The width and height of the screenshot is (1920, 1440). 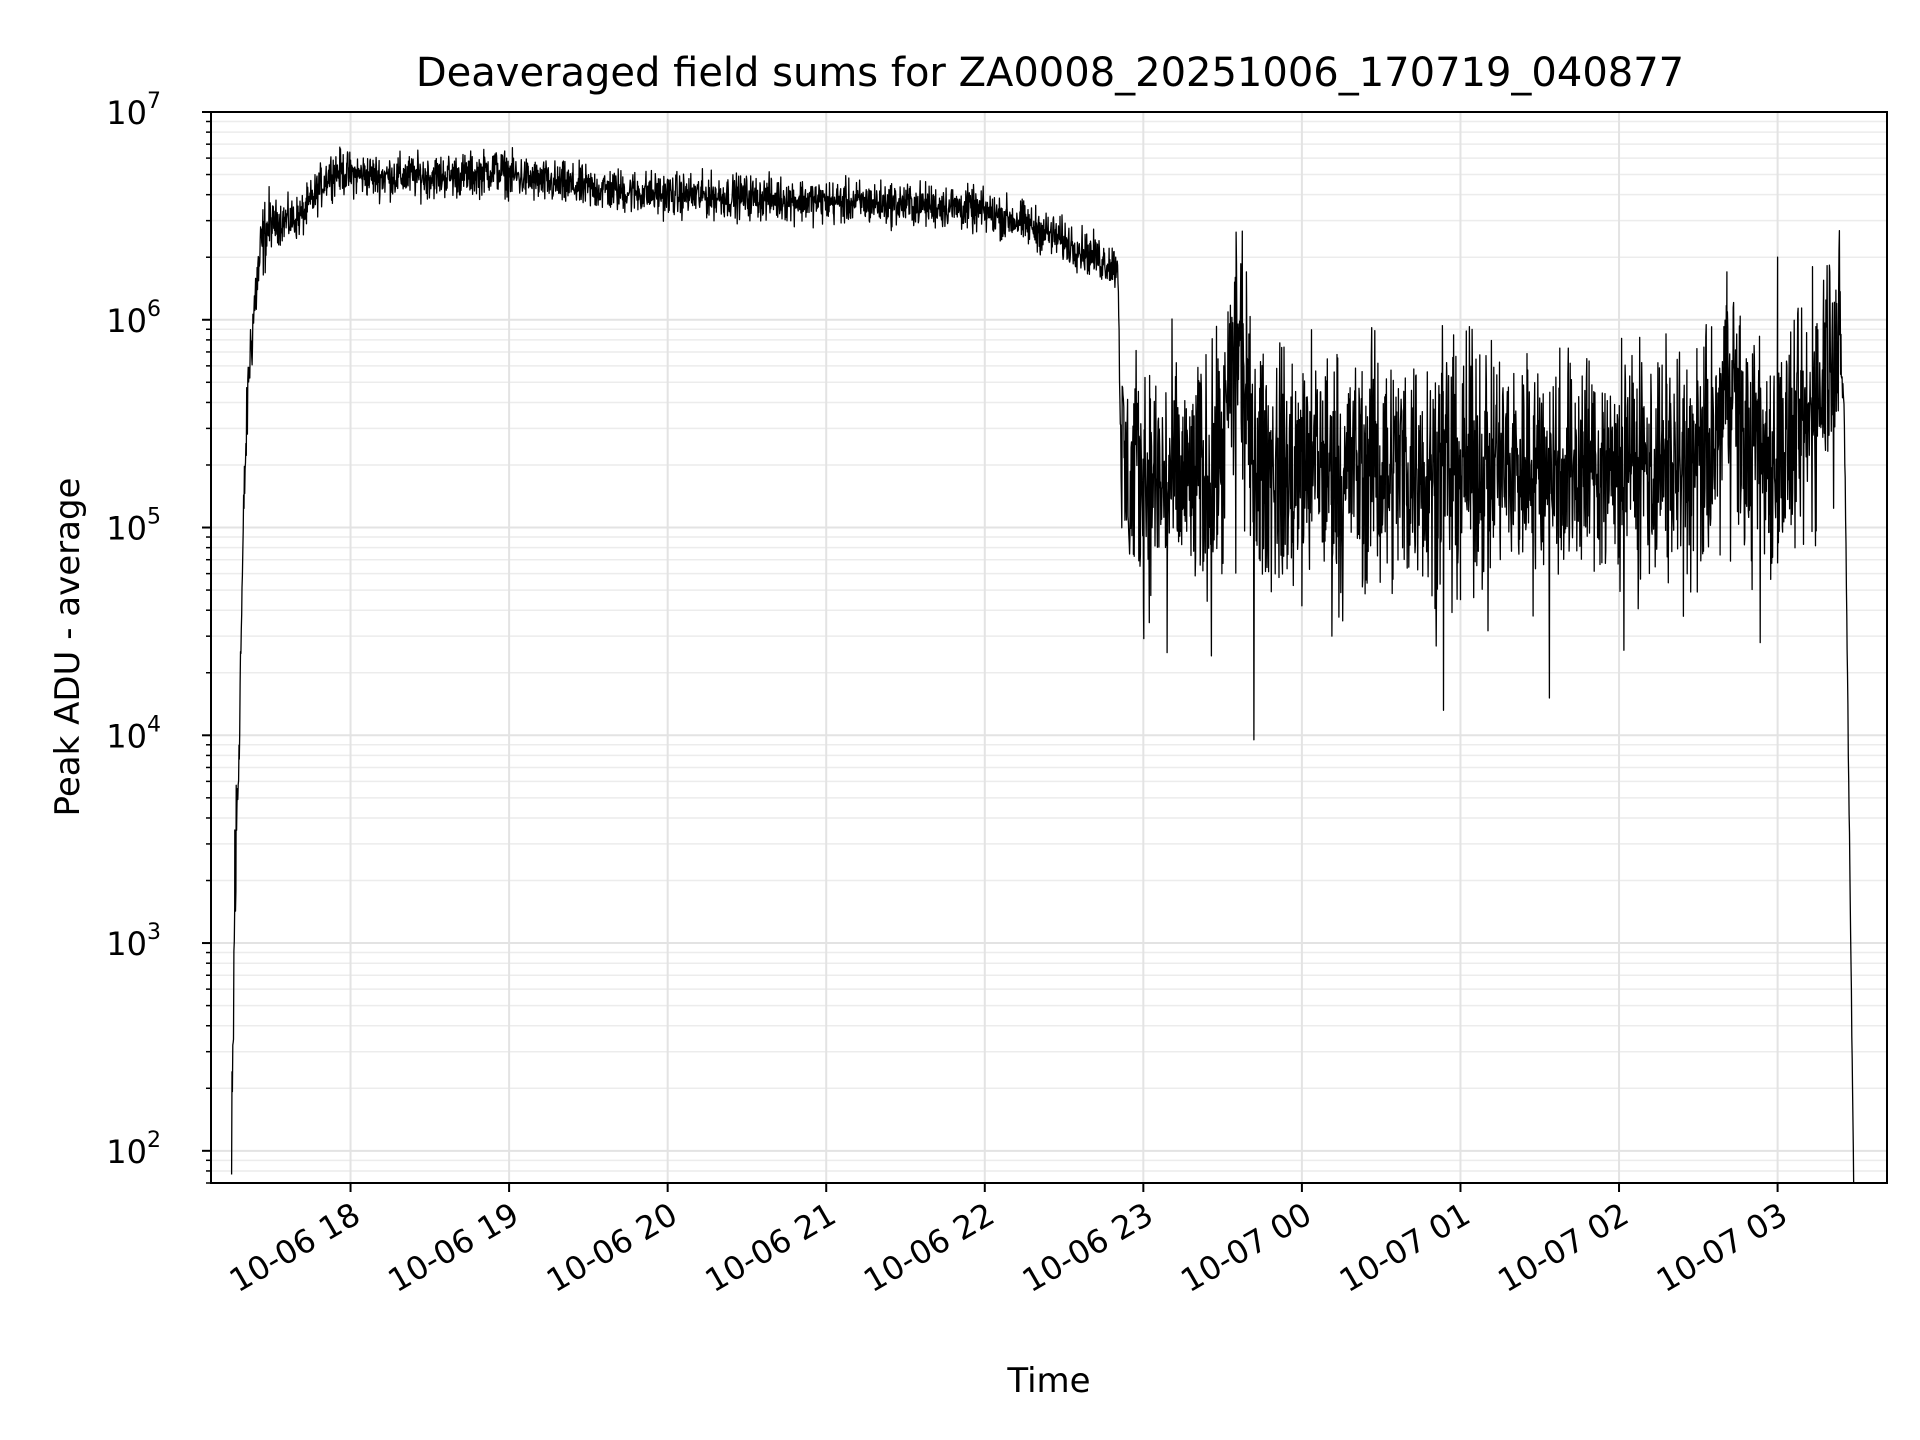 What do you see at coordinates (154, 517) in the screenshot?
I see `y-tick-exponent: 5` at bounding box center [154, 517].